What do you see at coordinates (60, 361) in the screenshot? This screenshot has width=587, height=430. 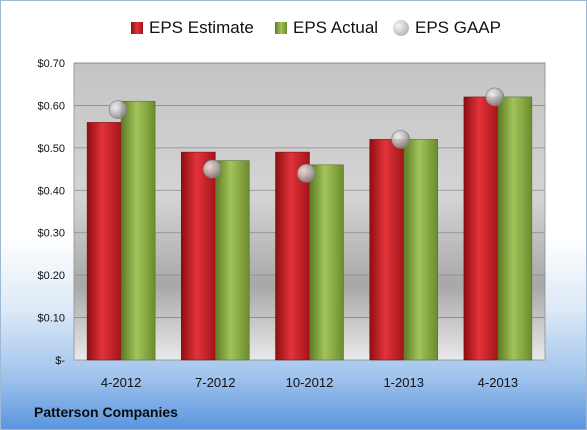 I see `y-tick-label: $-` at bounding box center [60, 361].